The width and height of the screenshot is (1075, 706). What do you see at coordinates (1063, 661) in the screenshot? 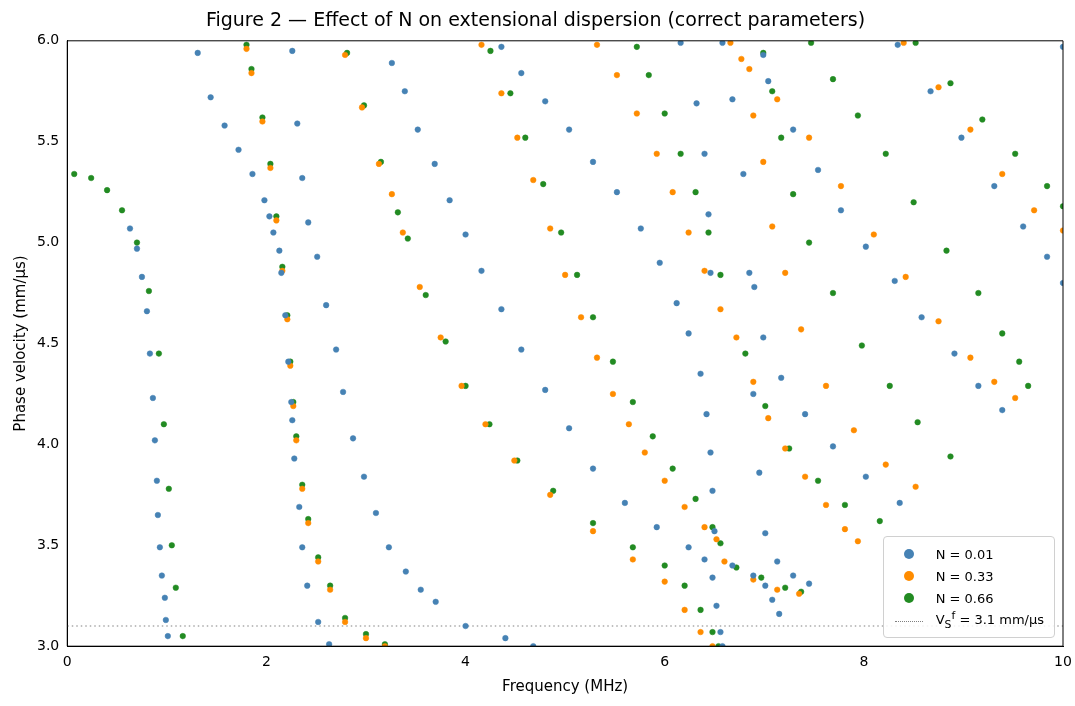
I see `x-tick-label: 10` at bounding box center [1063, 661].